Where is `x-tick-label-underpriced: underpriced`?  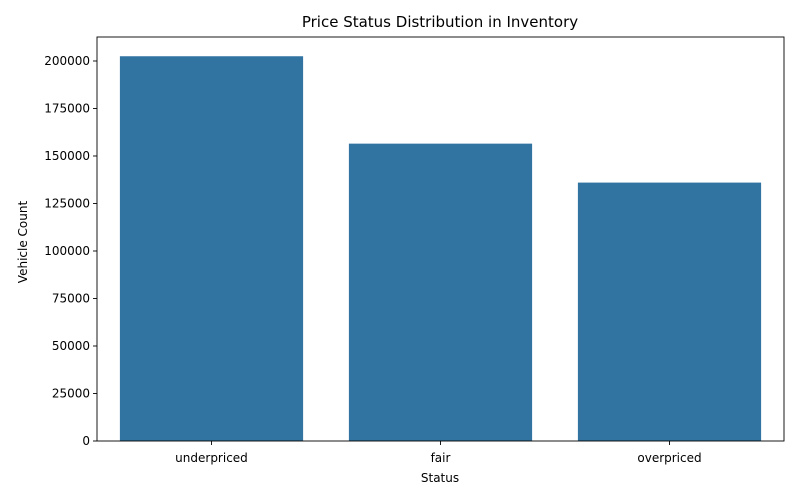
x-tick-label-underpriced: underpriced is located at coordinates (211, 458).